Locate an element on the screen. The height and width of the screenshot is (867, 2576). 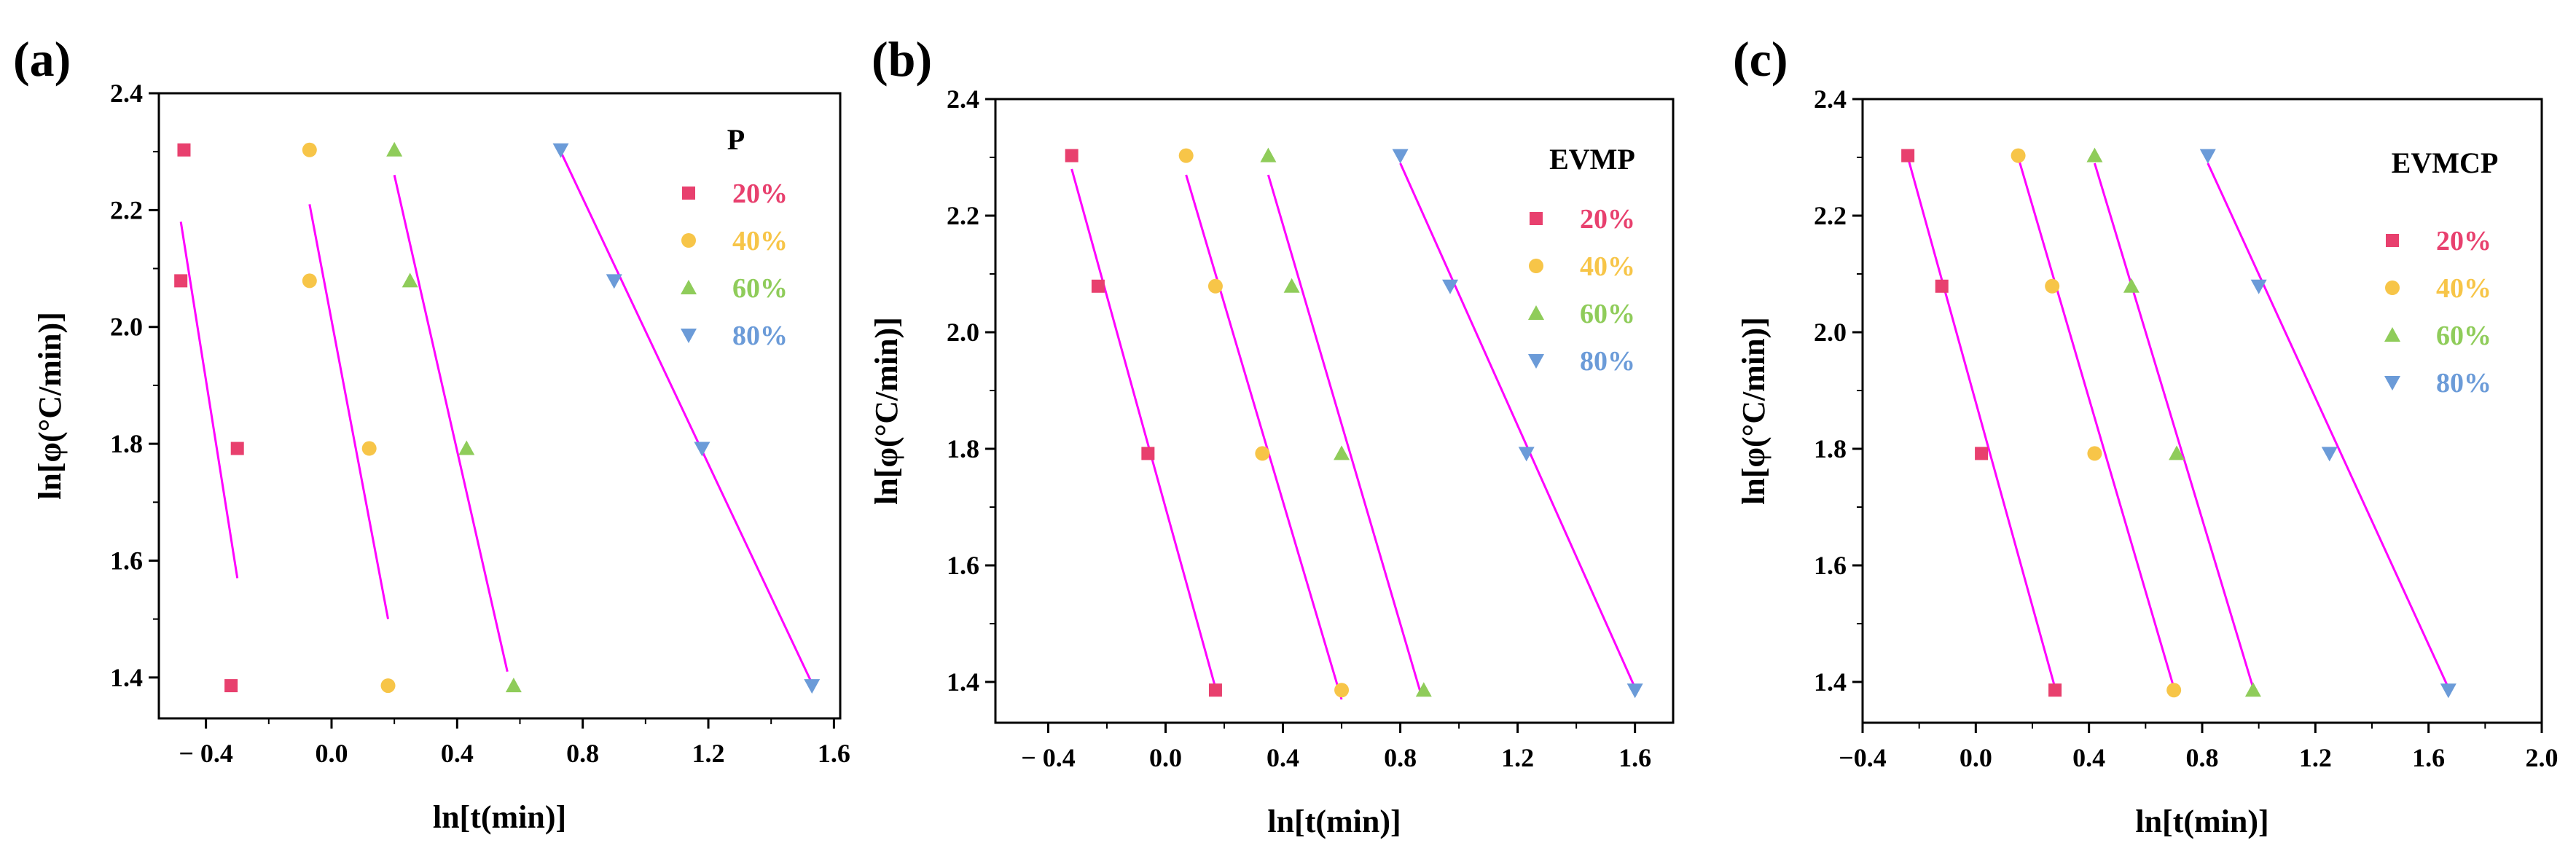
y-axis-label-c: ln[φ(°C/min)] is located at coordinates (1754, 411).